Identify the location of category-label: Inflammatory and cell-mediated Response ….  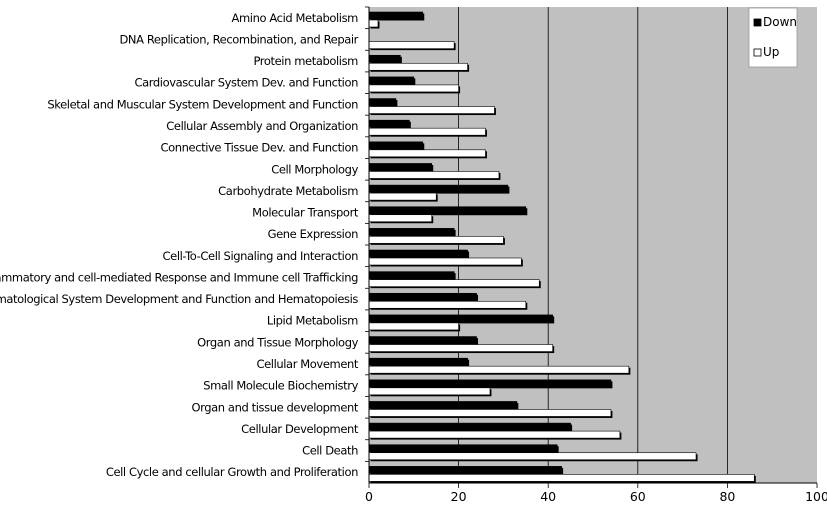
(179, 277).